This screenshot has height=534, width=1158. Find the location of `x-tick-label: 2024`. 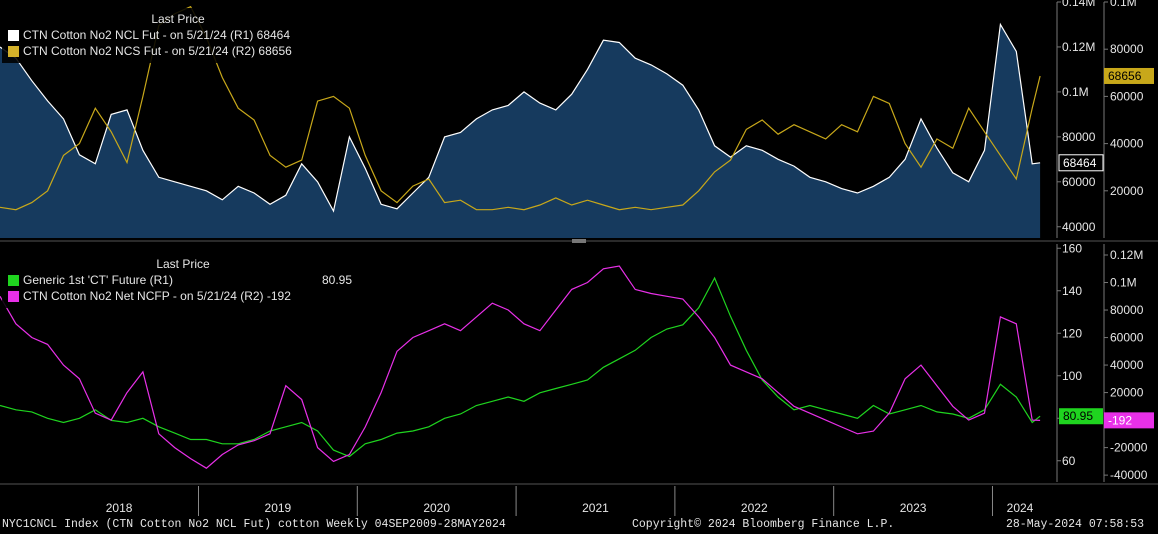

x-tick-label: 2024 is located at coordinates (1020, 508).